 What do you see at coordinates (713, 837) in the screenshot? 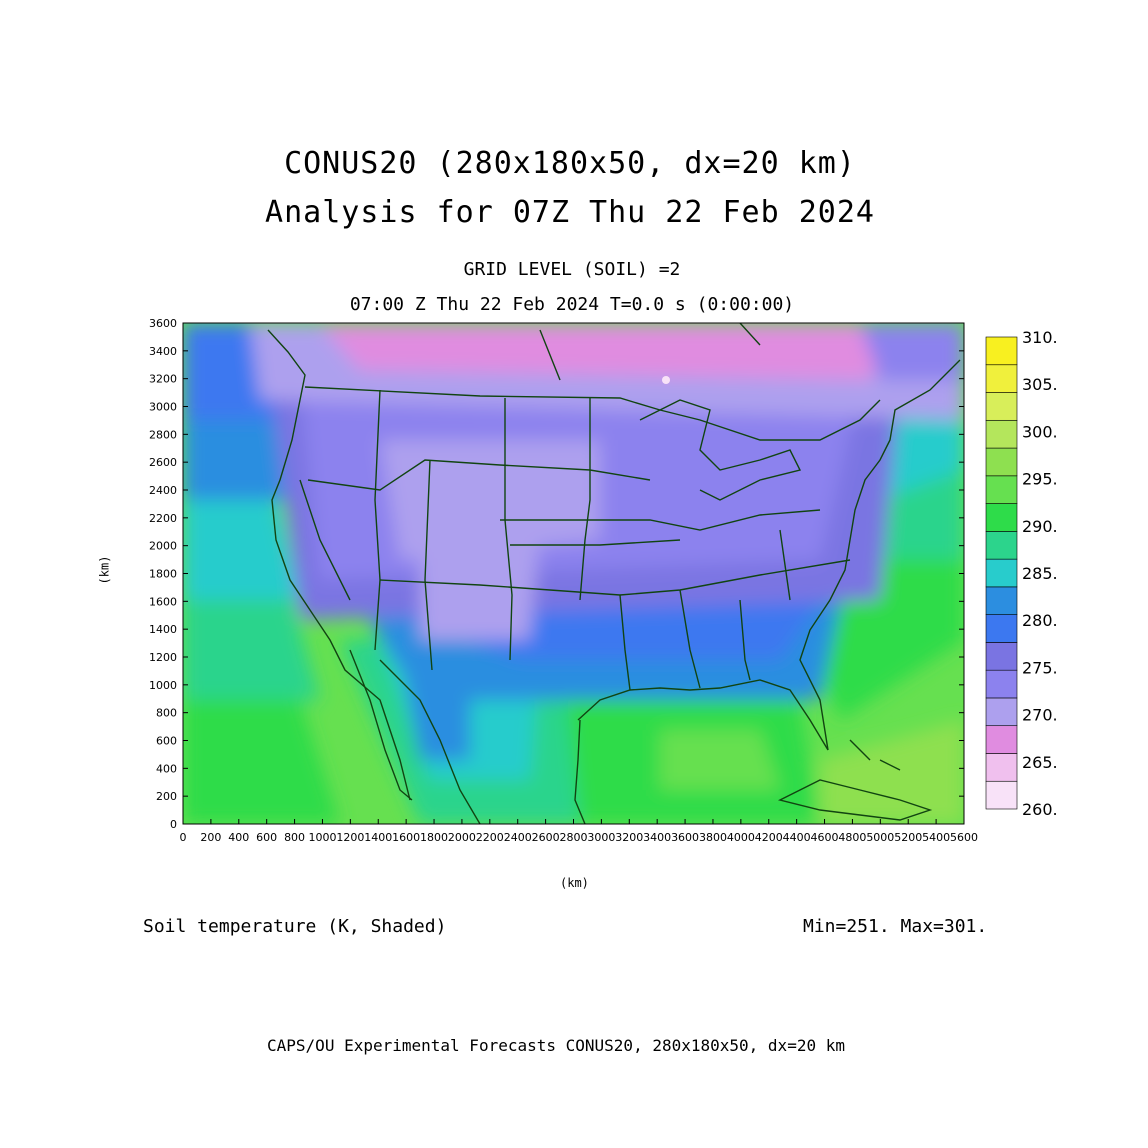
I see `x-tick-label: 3800` at bounding box center [713, 837].